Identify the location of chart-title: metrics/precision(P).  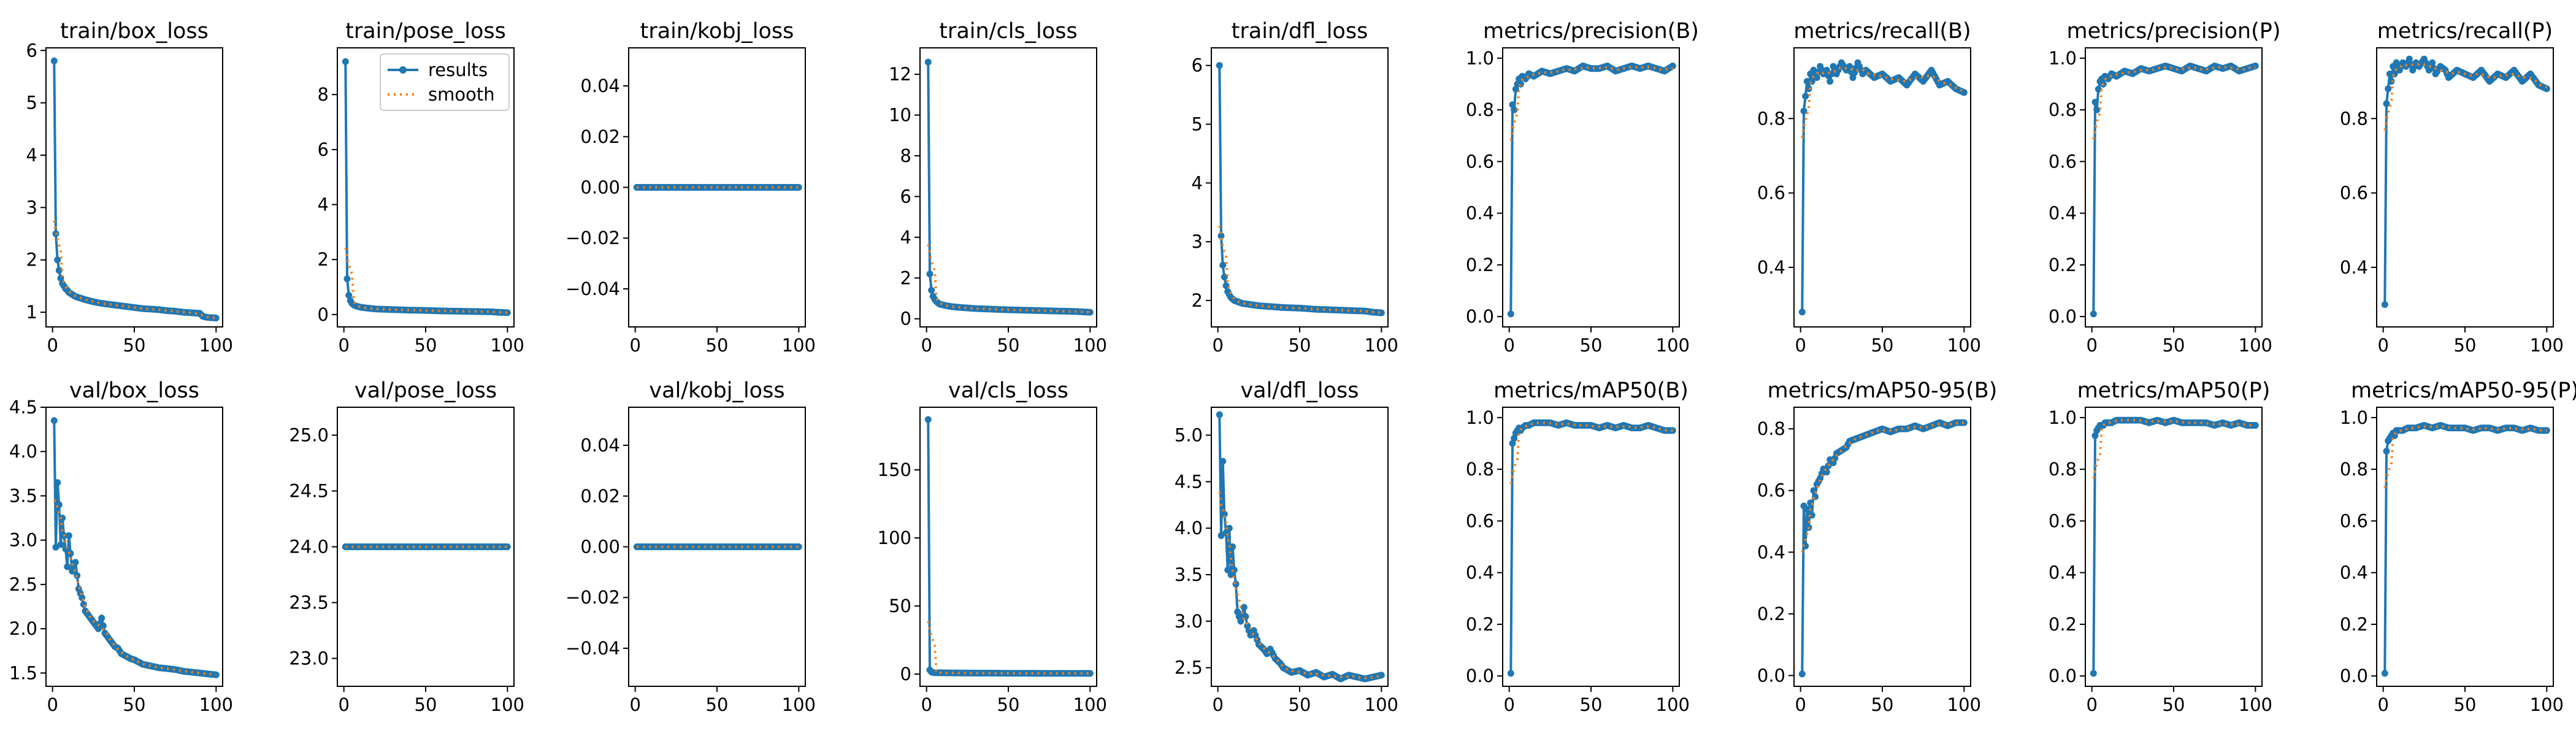
(2173, 31).